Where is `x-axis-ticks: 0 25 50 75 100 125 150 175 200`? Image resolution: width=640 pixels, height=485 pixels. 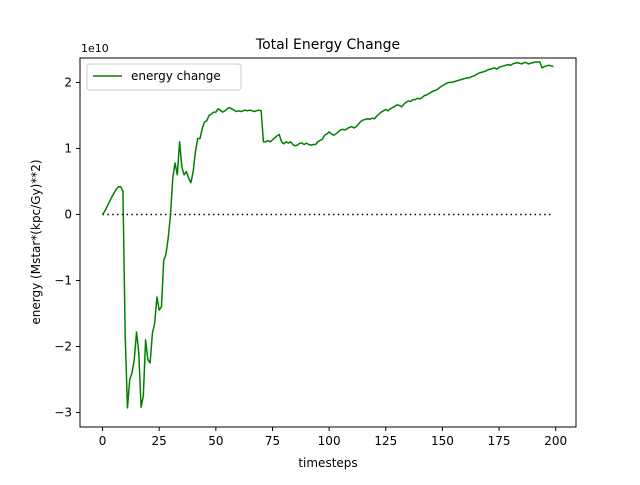 x-axis-ticks: 0 25 50 75 100 125 150 175 200 is located at coordinates (333, 437).